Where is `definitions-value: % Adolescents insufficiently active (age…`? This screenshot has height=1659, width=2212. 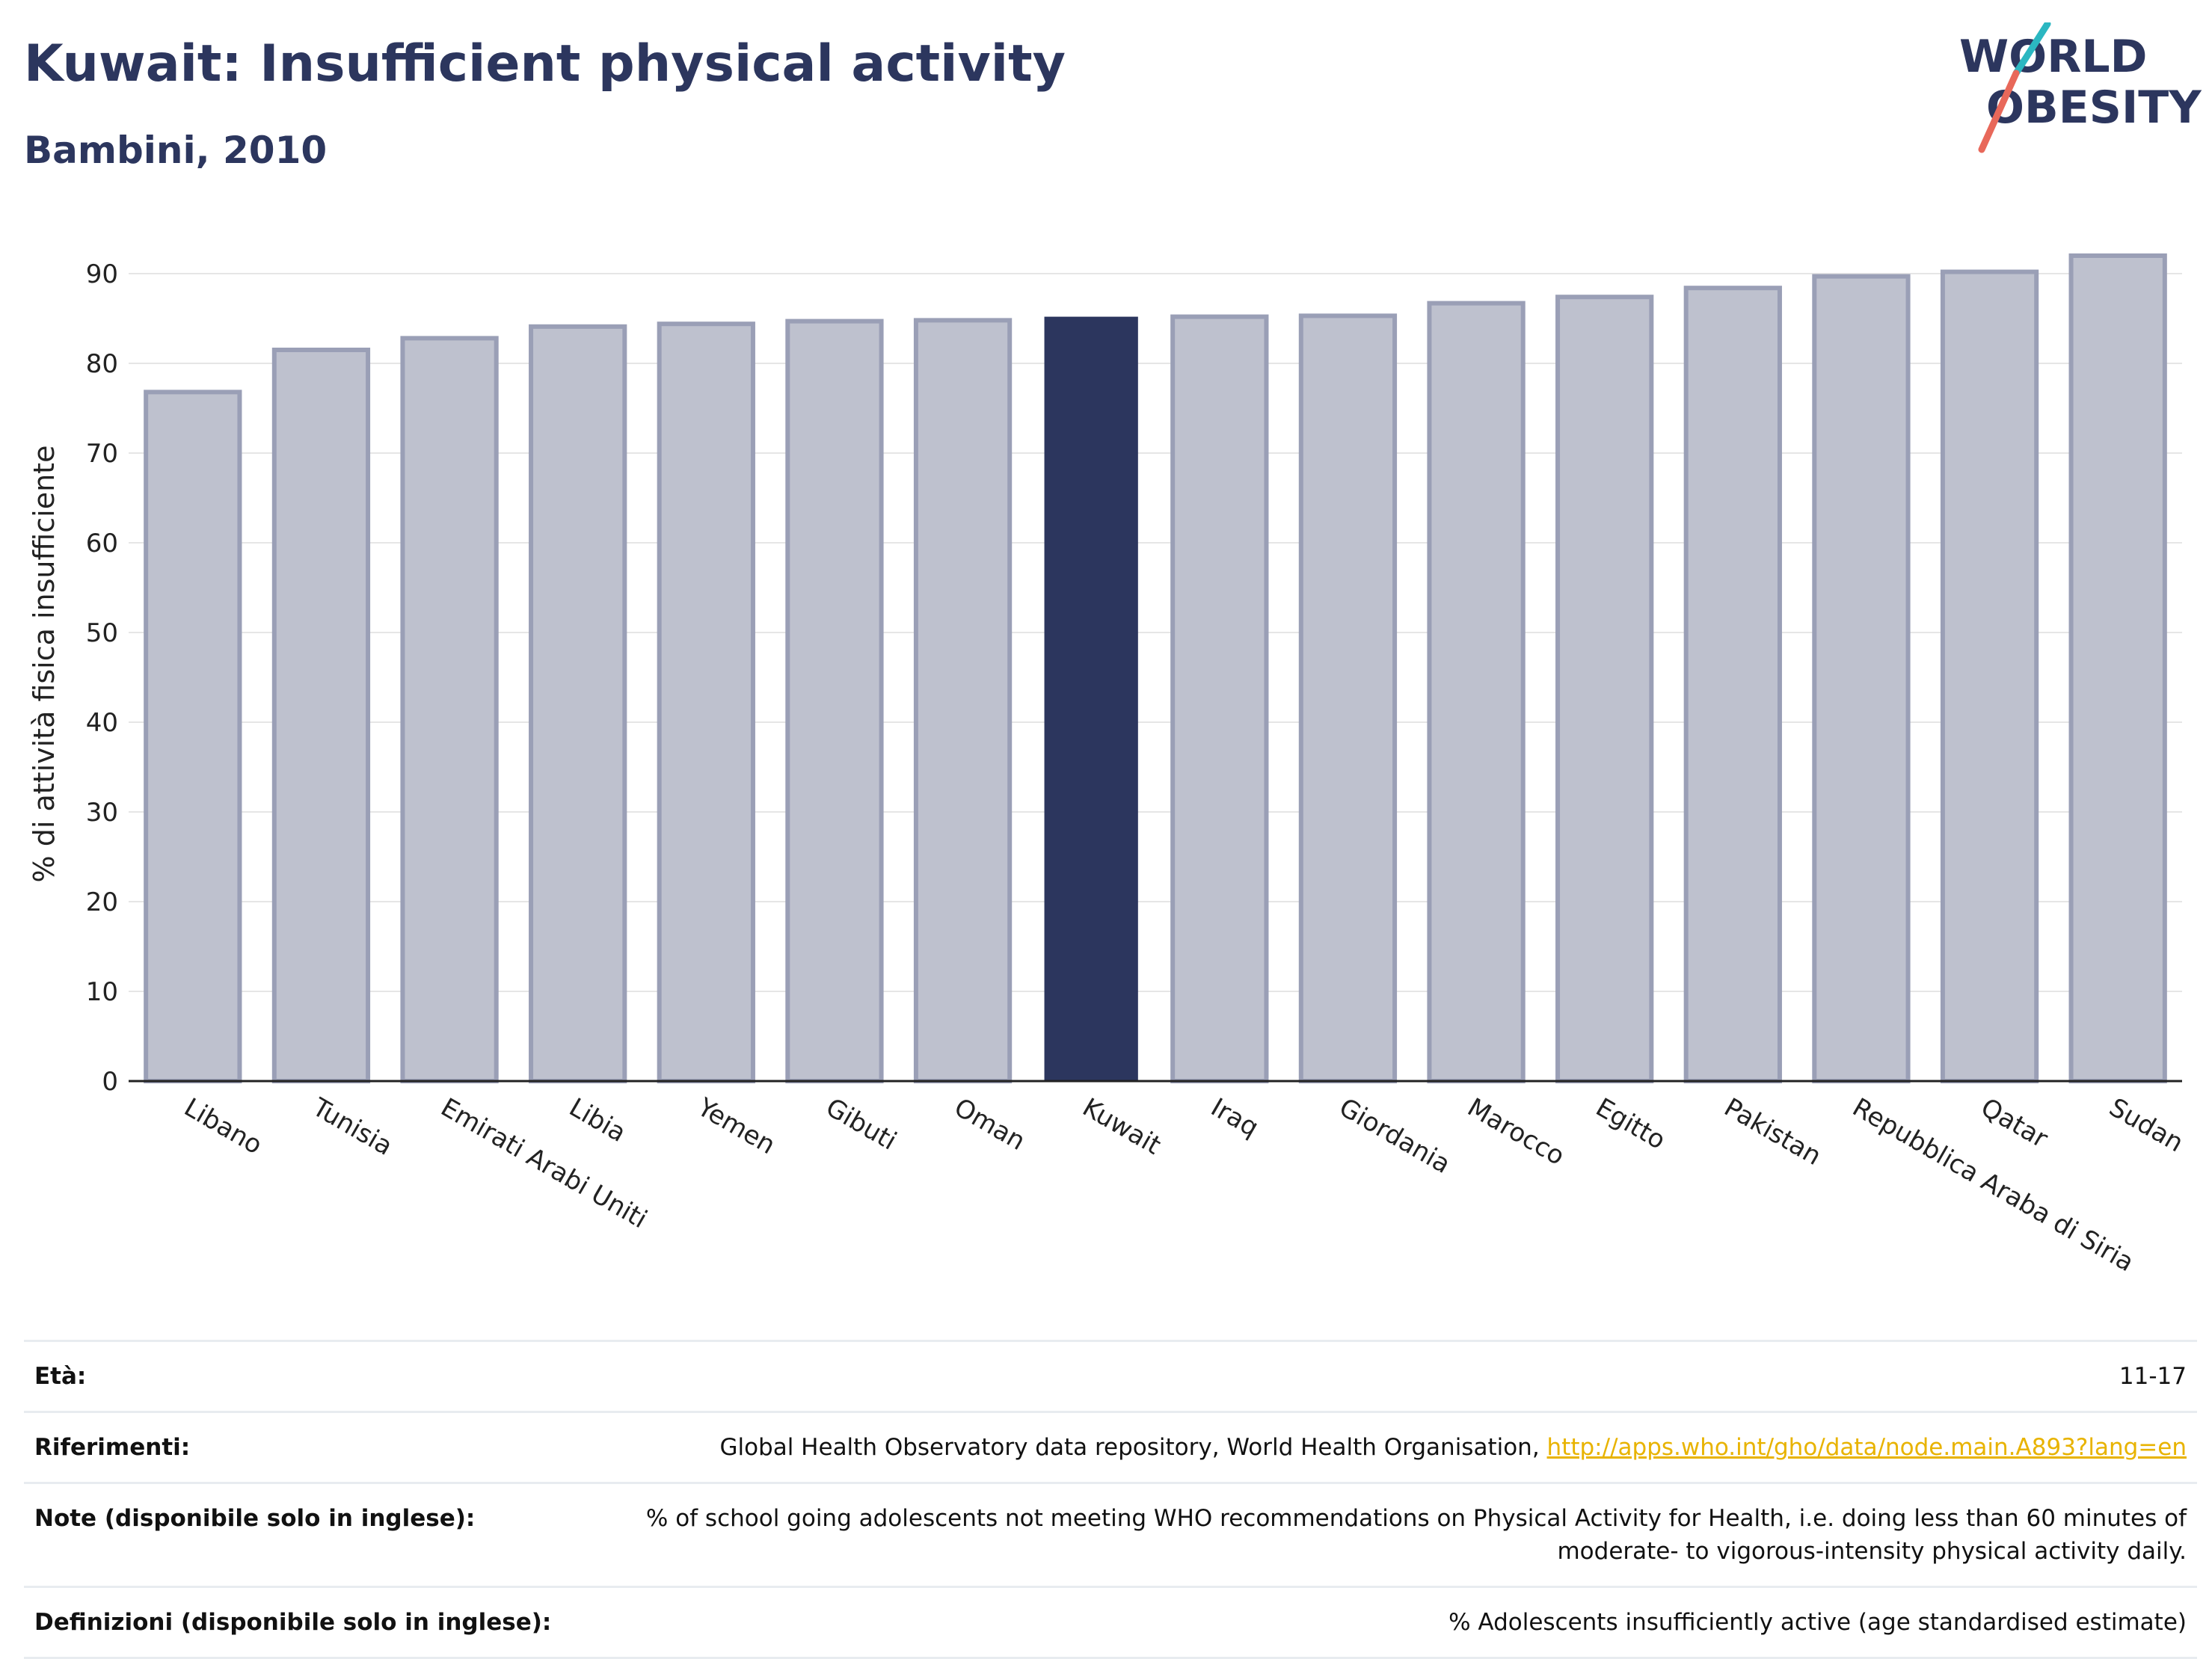
definitions-value: % Adolescents insufficiently active (age… is located at coordinates (1817, 1623).